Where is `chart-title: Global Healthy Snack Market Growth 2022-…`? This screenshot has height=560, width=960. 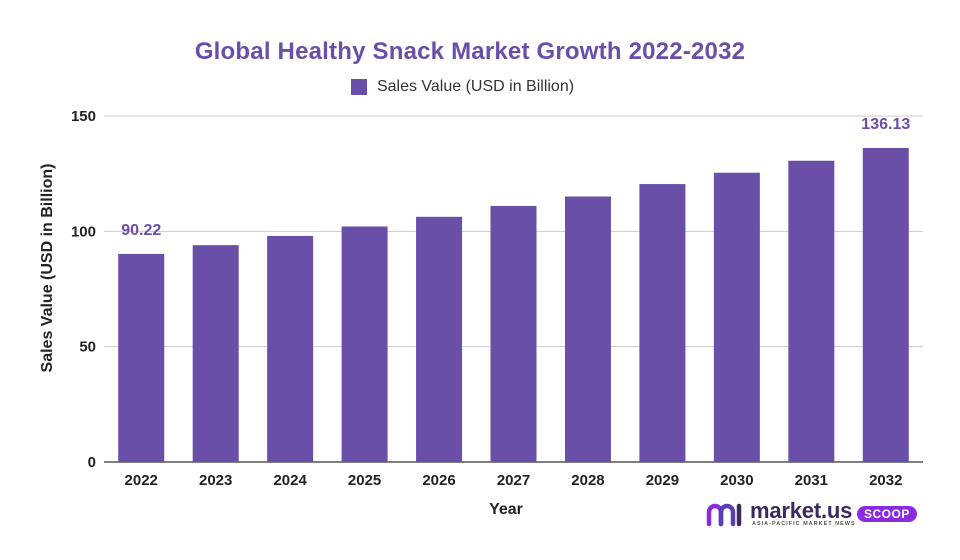
chart-title: Global Healthy Snack Market Growth 2022-… is located at coordinates (470, 51).